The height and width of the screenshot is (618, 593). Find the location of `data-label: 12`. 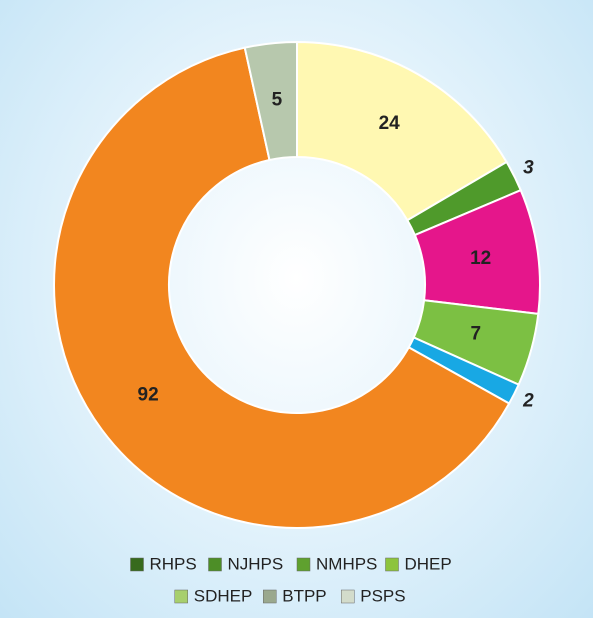

data-label: 12 is located at coordinates (480, 258).